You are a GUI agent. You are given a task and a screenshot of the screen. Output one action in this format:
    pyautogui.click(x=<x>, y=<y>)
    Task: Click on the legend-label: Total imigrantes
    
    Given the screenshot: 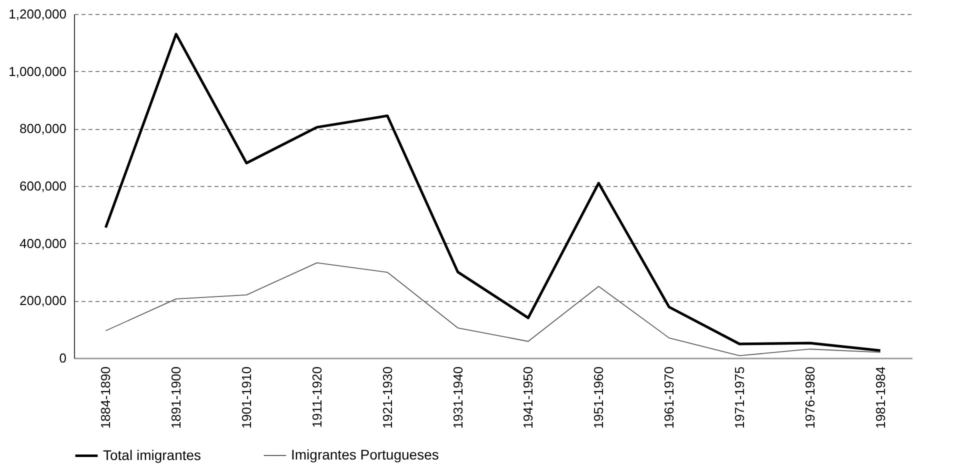 What is the action you would take?
    pyautogui.click(x=152, y=454)
    